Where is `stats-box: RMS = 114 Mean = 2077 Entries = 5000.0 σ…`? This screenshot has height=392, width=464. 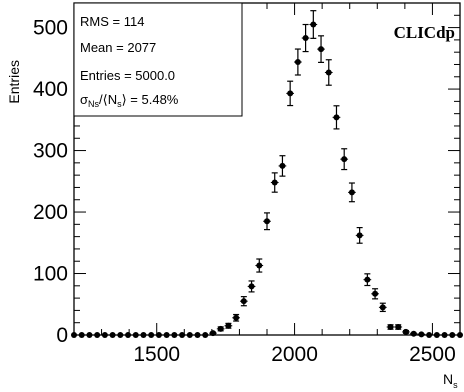 stats-box: RMS = 114 Mean = 2077 Entries = 5000.0 σ… is located at coordinates (158, 59).